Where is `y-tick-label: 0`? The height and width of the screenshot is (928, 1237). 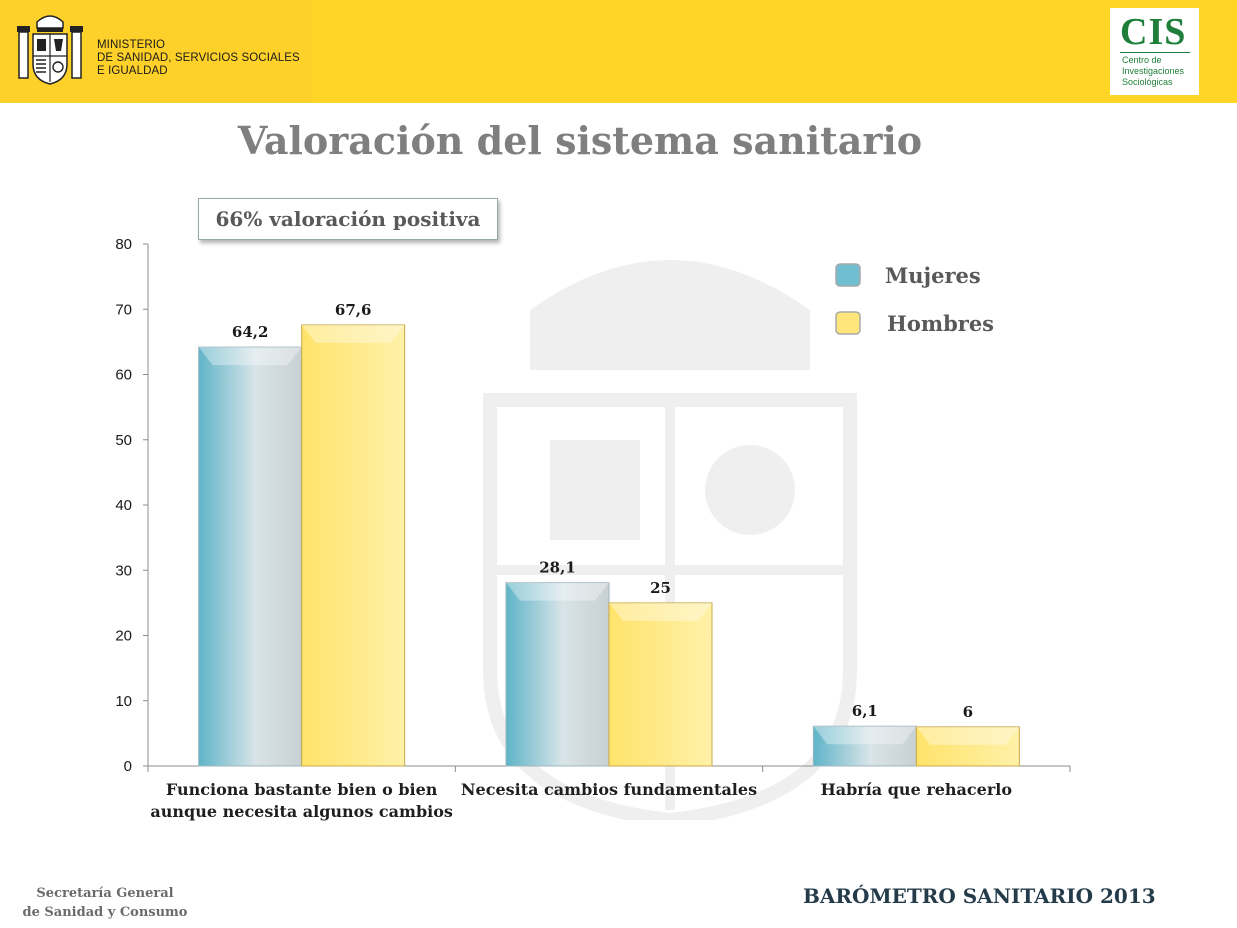
y-tick-label: 0 is located at coordinates (128, 766).